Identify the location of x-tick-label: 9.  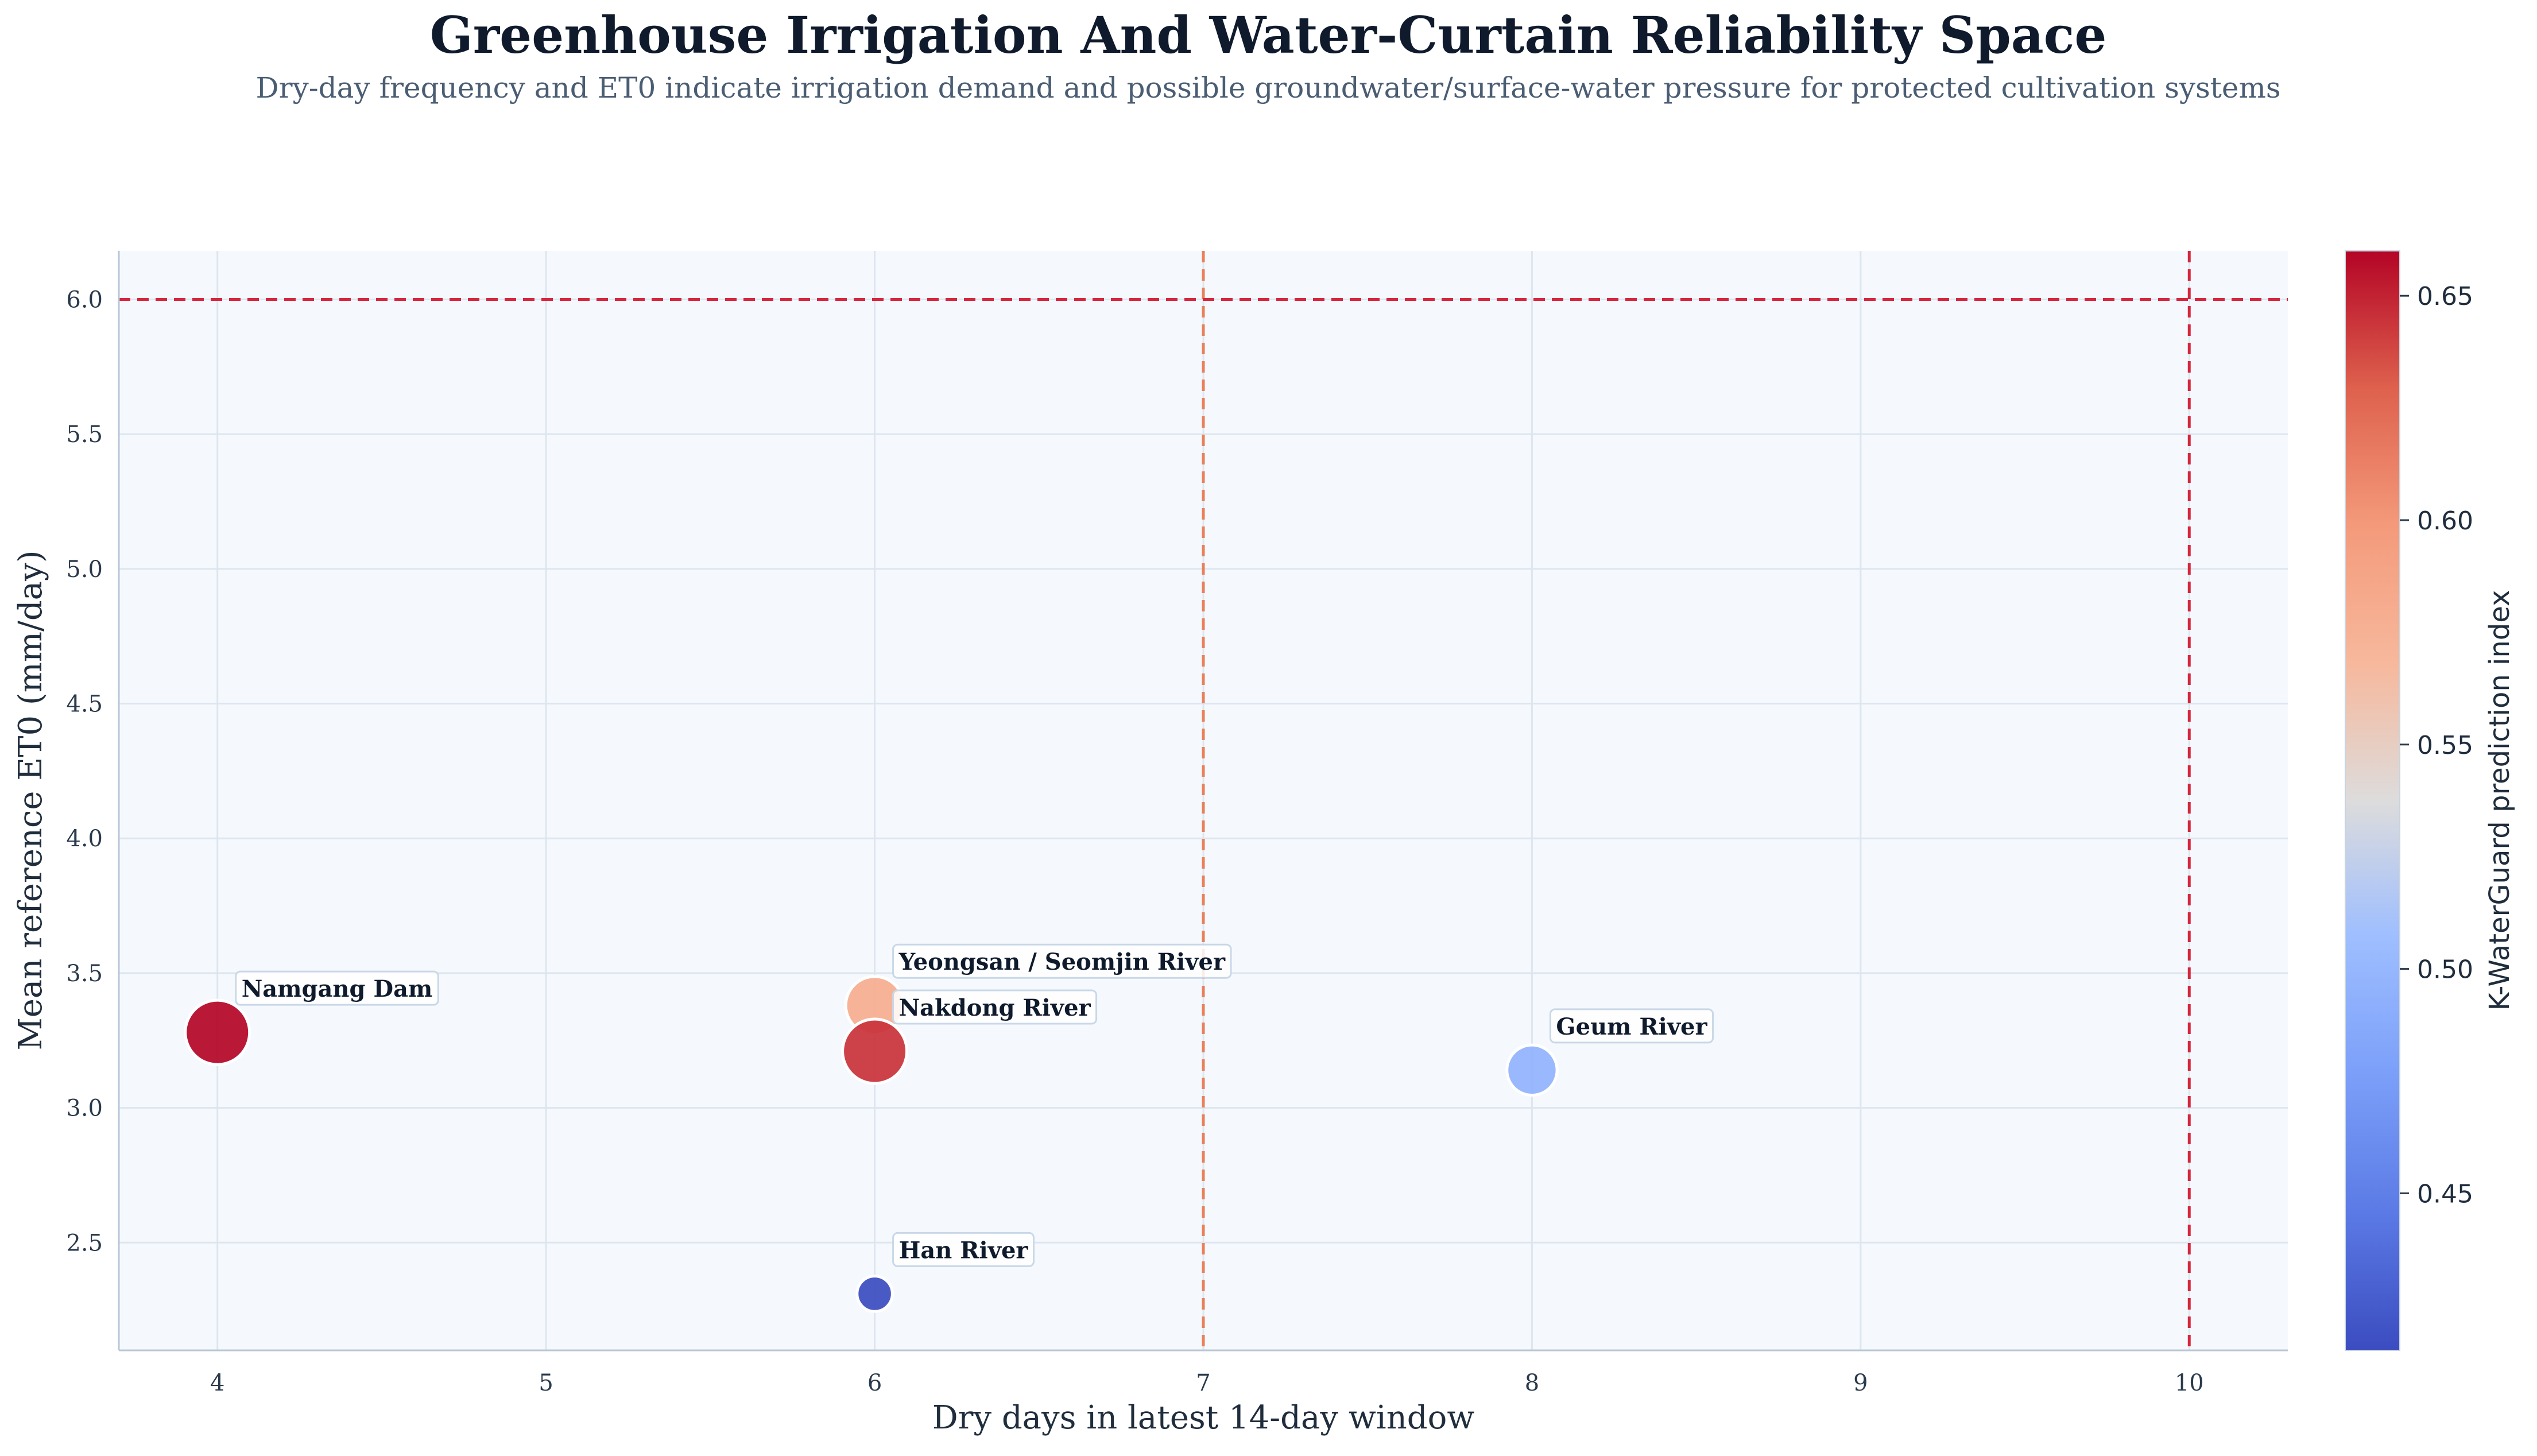
(1860, 1383).